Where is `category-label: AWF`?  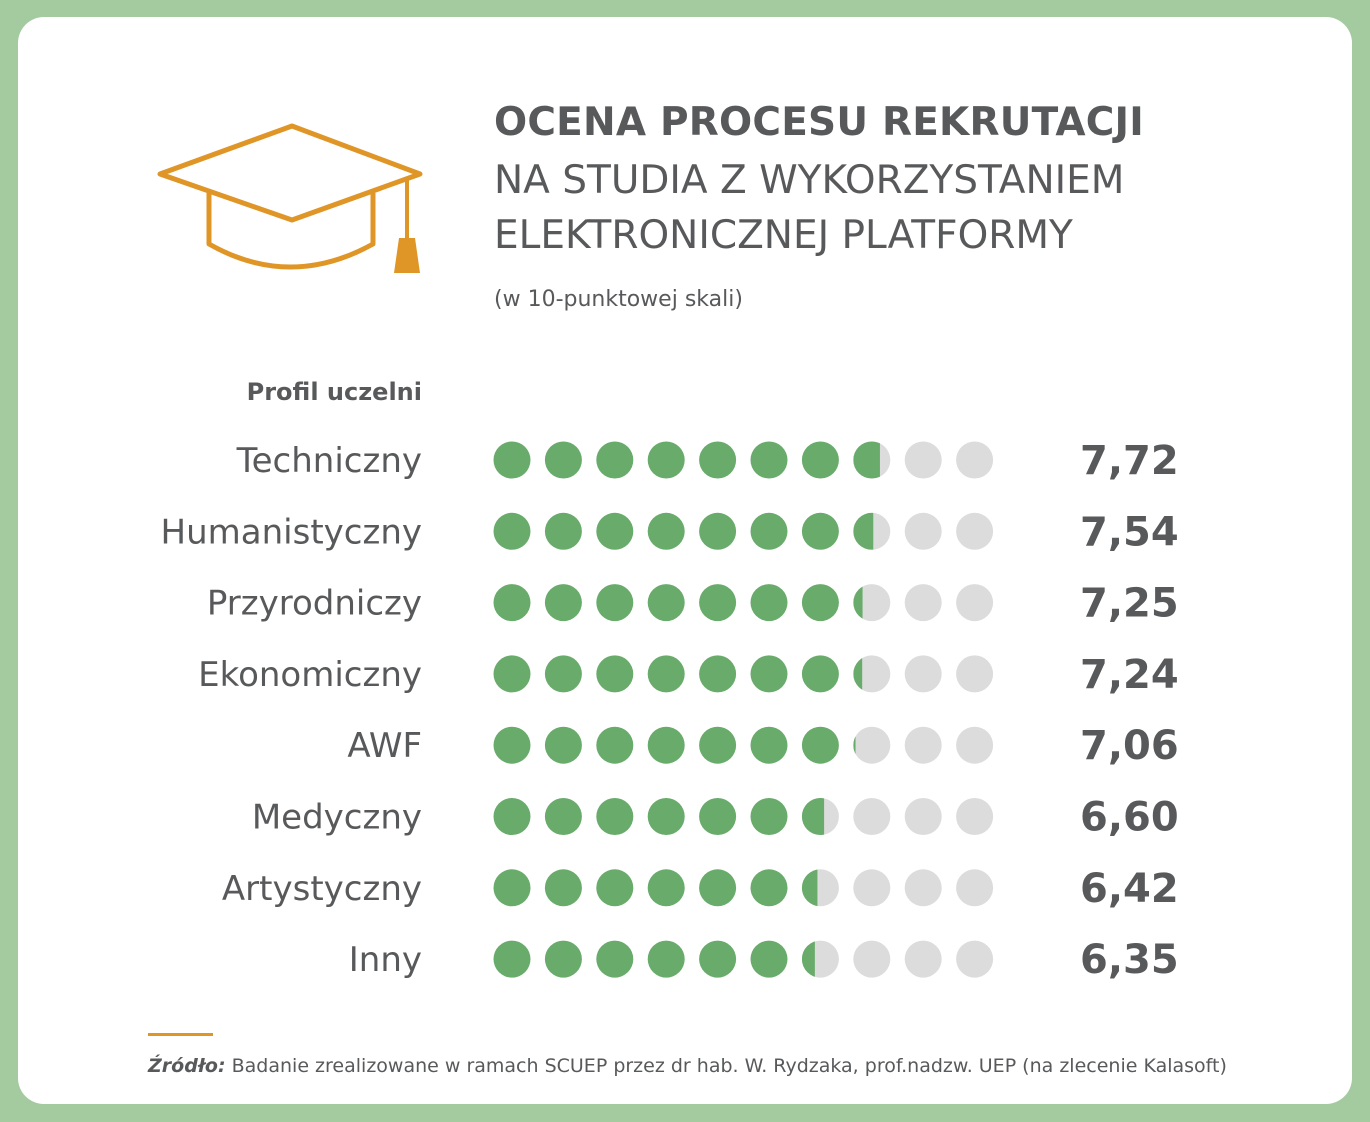 category-label: AWF is located at coordinates (384, 746).